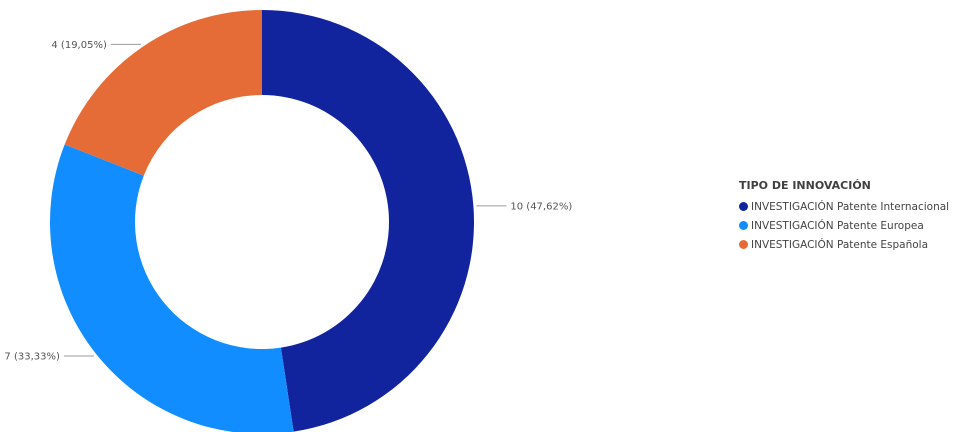  I want to click on legend-item-internacional: INVESTIGACIÓN Patente Internacional, so click(844, 206).